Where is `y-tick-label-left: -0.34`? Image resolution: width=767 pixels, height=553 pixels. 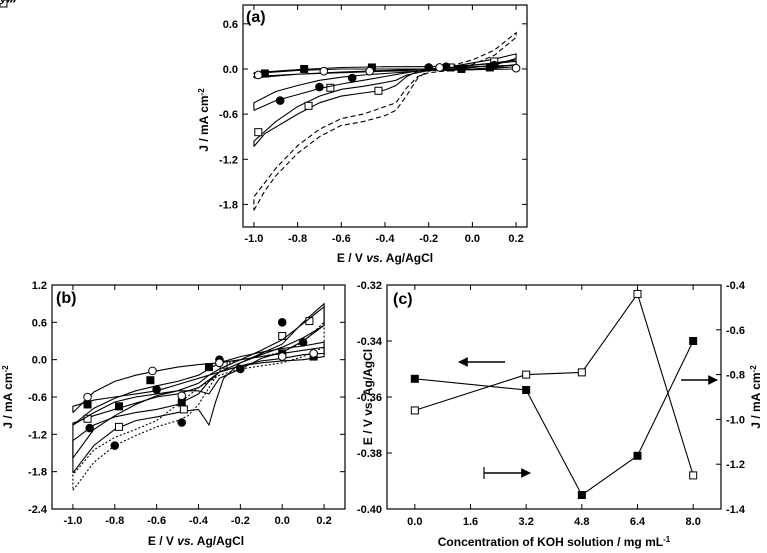
y-tick-label-left: -0.34 is located at coordinates (370, 342).